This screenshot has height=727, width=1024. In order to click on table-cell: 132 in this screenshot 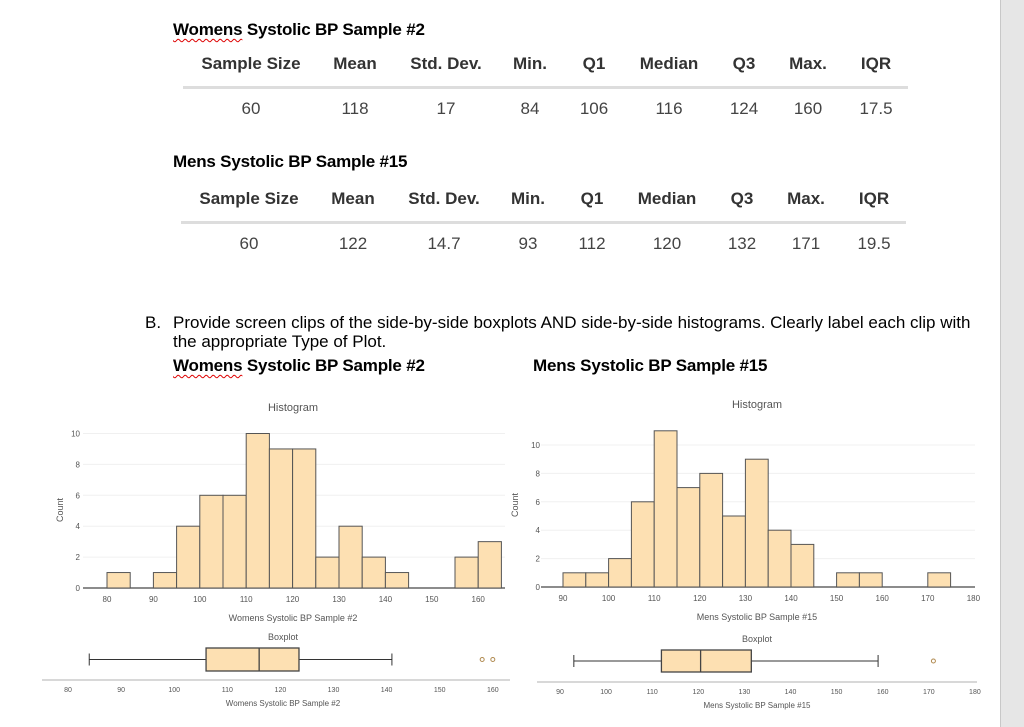, I will do `click(742, 243)`.